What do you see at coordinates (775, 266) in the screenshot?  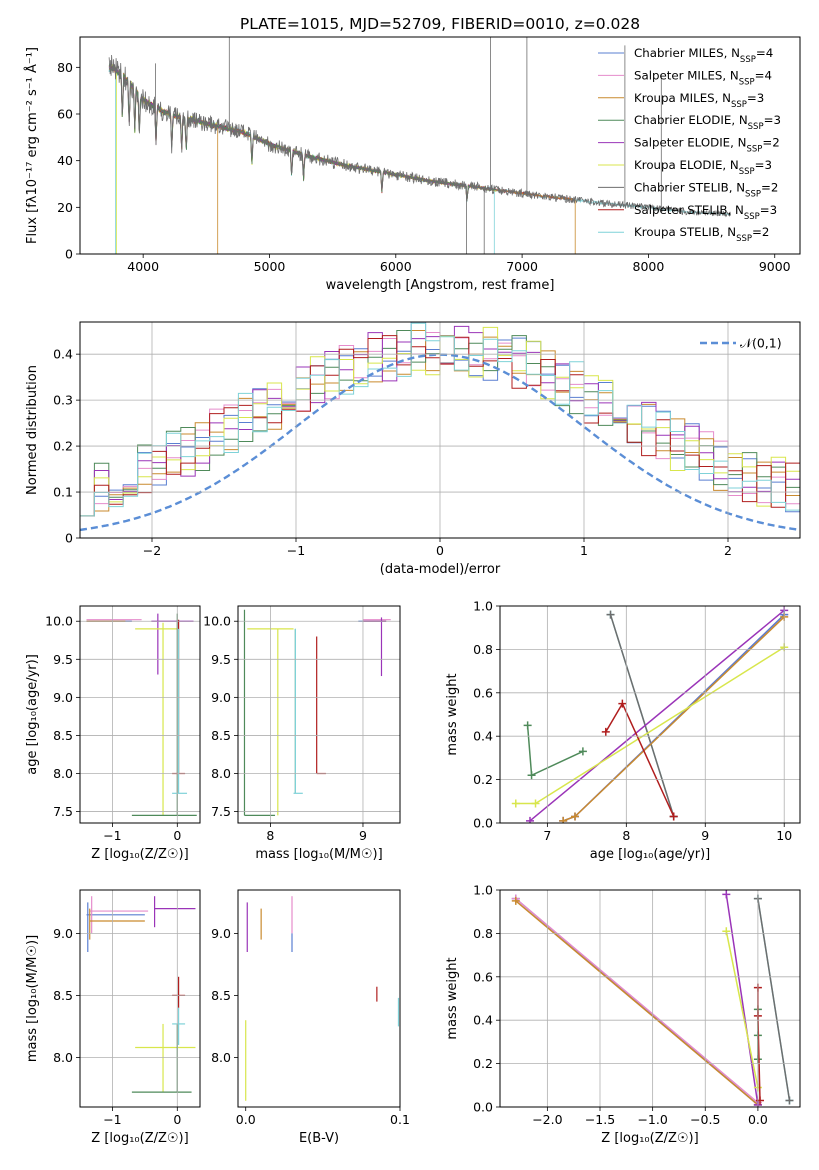 I see `spectrum-xtick-label: 9000` at bounding box center [775, 266].